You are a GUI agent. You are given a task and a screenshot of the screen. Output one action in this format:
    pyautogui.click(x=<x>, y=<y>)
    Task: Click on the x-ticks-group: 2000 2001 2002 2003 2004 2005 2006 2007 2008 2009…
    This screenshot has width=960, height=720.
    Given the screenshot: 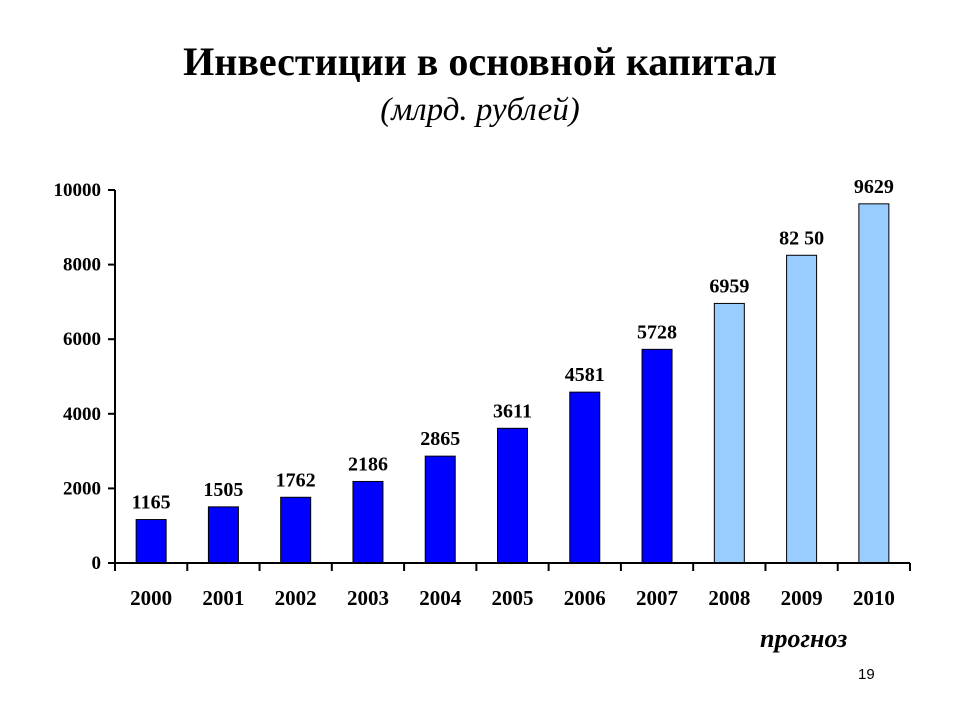 What is the action you would take?
    pyautogui.click(x=512, y=586)
    